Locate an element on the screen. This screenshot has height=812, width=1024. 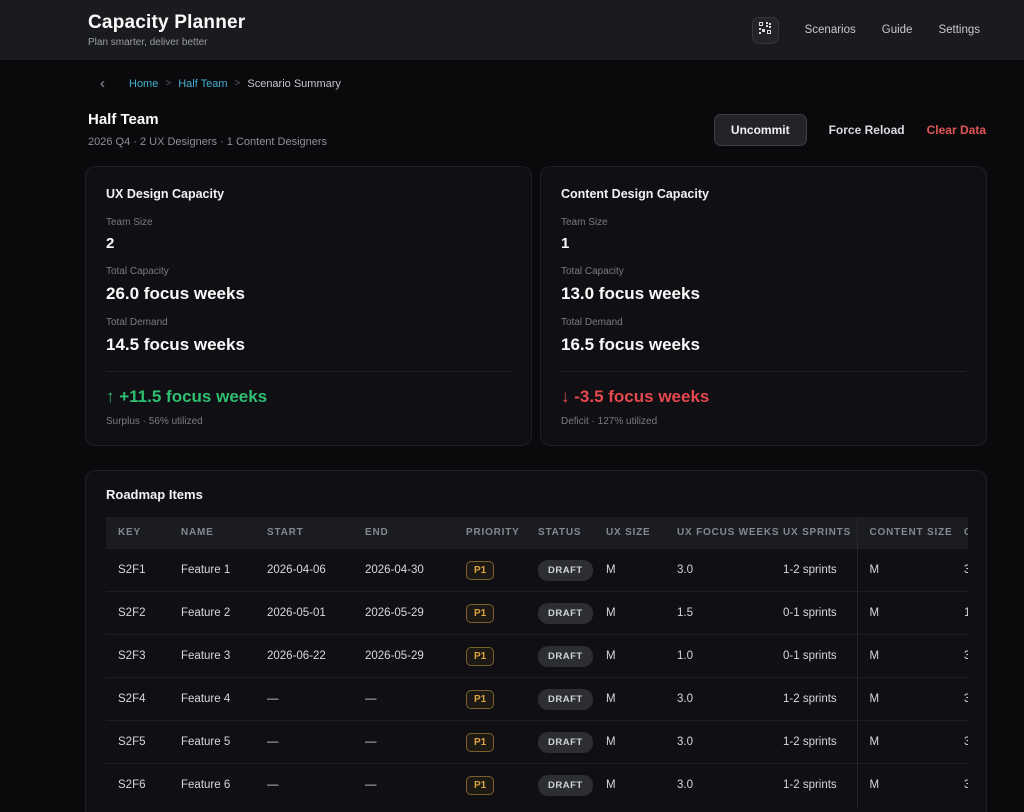
uncommit-button: Uncommit is located at coordinates (760, 129).